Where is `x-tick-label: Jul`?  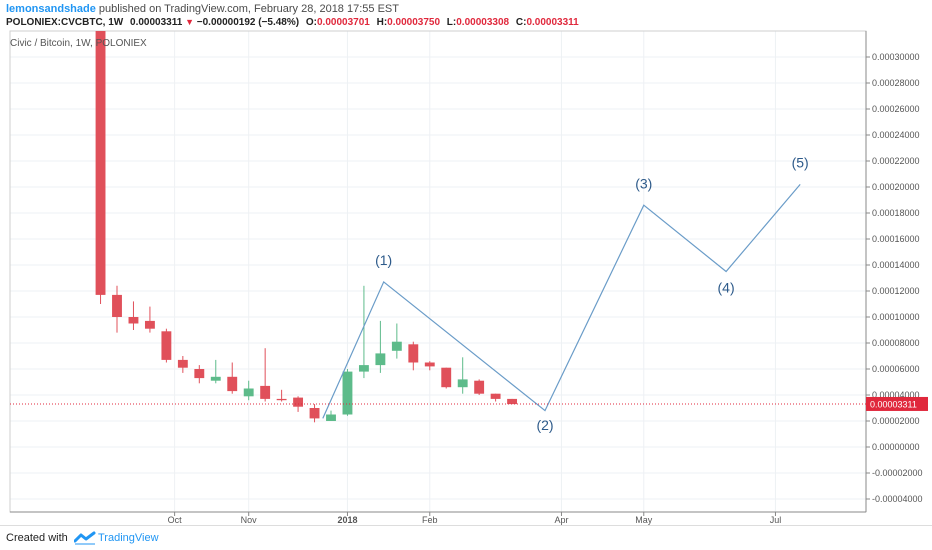 x-tick-label: Jul is located at coordinates (776, 520).